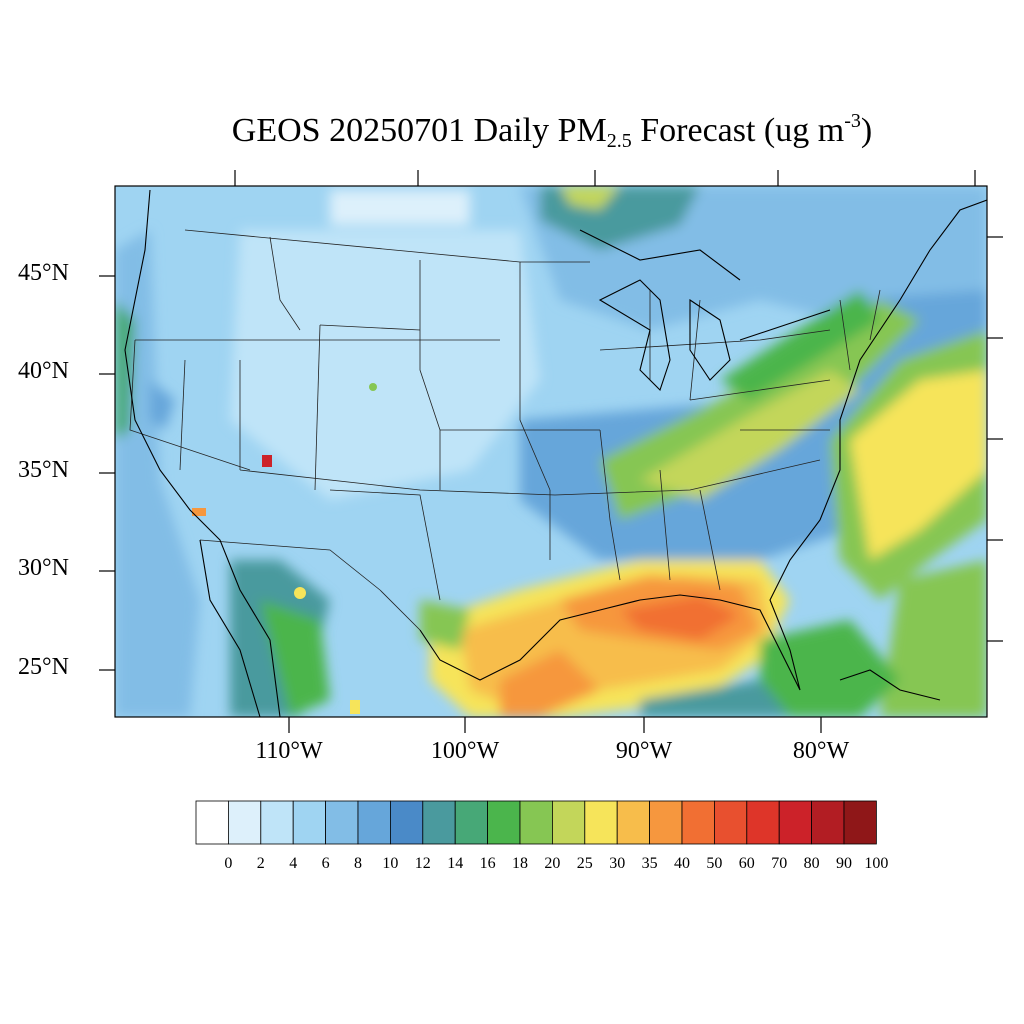 Image resolution: width=1024 pixels, height=1024 pixels. I want to click on lon-label-110: 110°W, so click(289, 751).